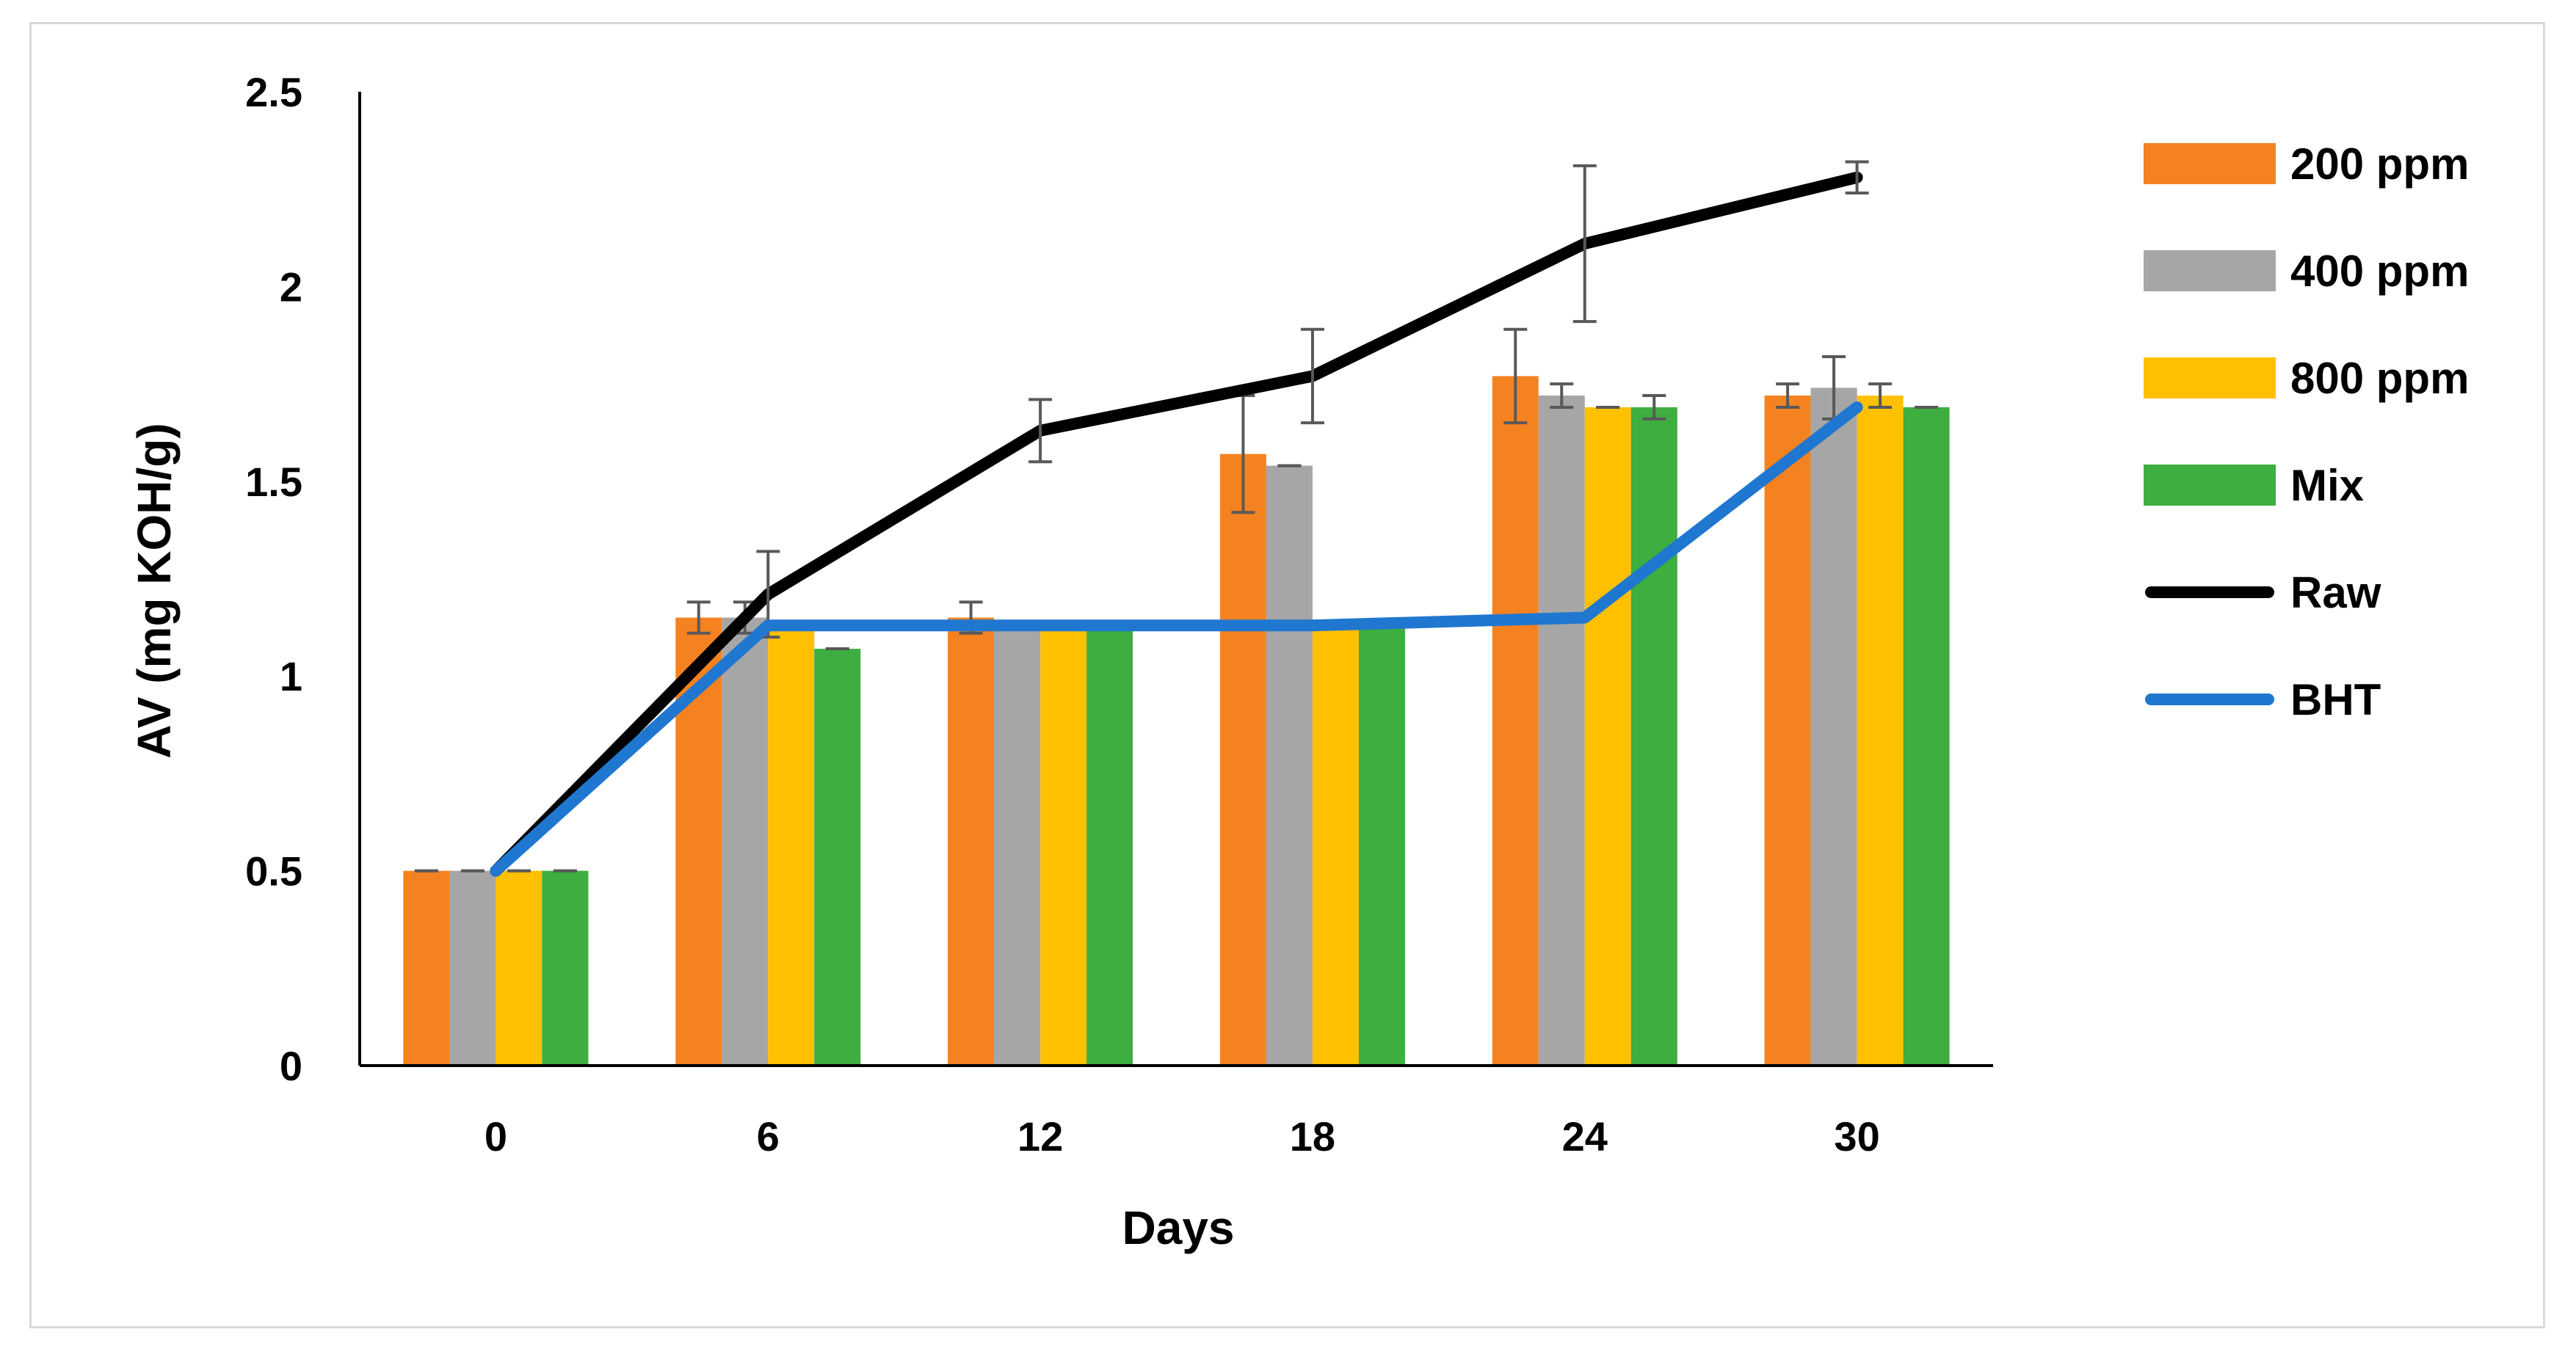 Image resolution: width=2576 pixels, height=1354 pixels. I want to click on x-tick-label: 30, so click(1857, 1136).